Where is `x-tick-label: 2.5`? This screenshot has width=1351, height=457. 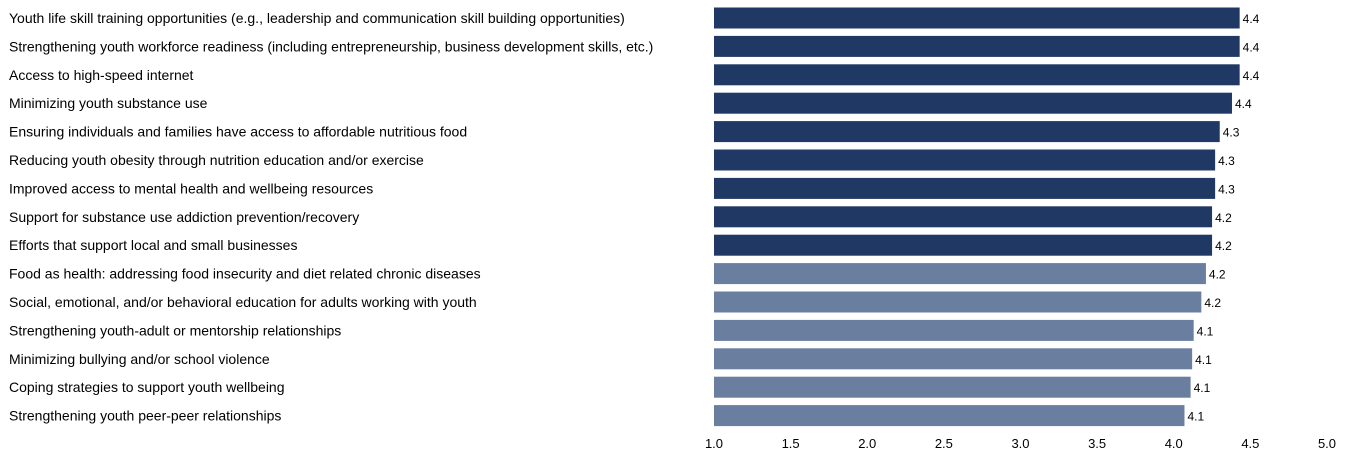
x-tick-label: 2.5 is located at coordinates (944, 443).